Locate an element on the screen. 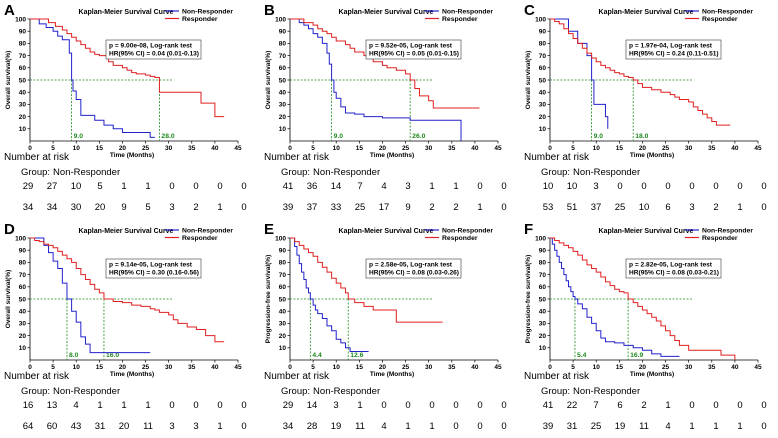  risk-count-responder: 10 is located at coordinates (644, 207).